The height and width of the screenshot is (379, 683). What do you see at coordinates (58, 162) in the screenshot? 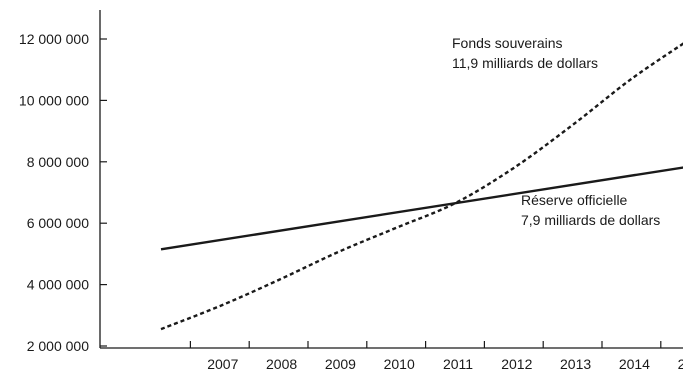
I see `y-tick-label: 8 000 000` at bounding box center [58, 162].